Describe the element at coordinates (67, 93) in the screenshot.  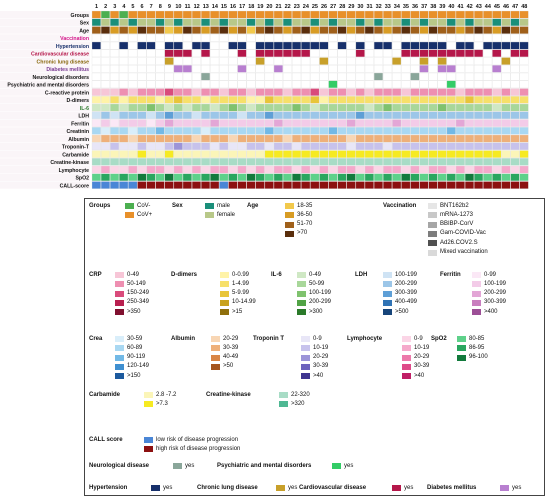
I see `row-label: C-reactive protein` at that location.